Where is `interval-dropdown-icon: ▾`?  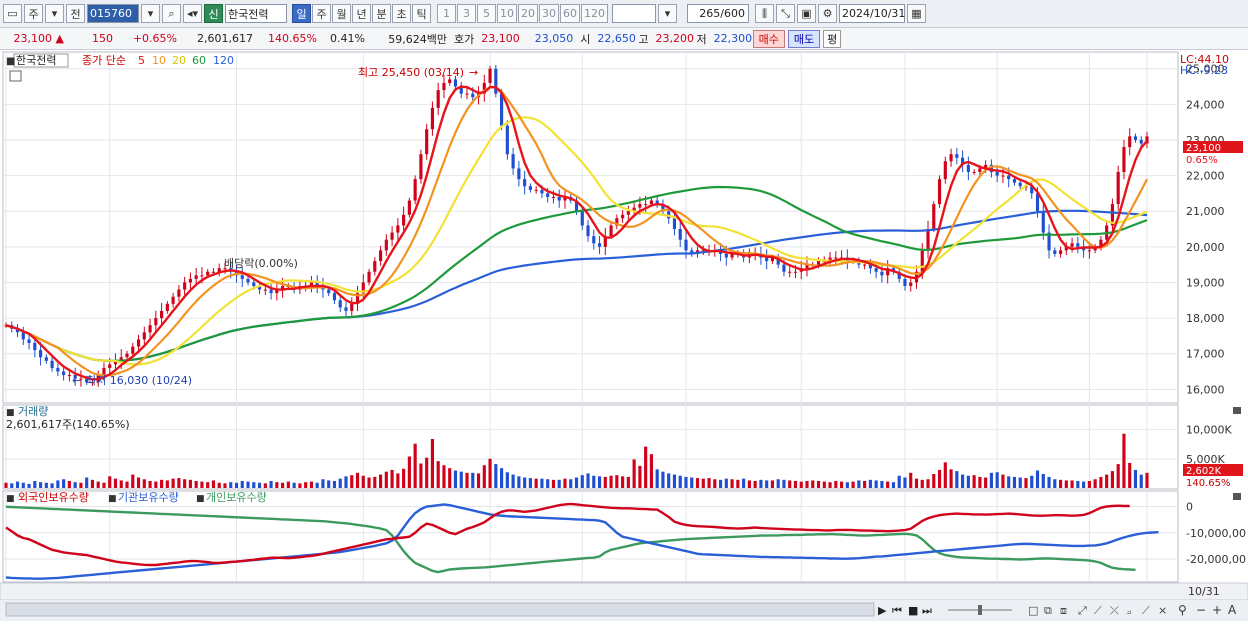
interval-dropdown-icon: ▾ is located at coordinates (667, 13).